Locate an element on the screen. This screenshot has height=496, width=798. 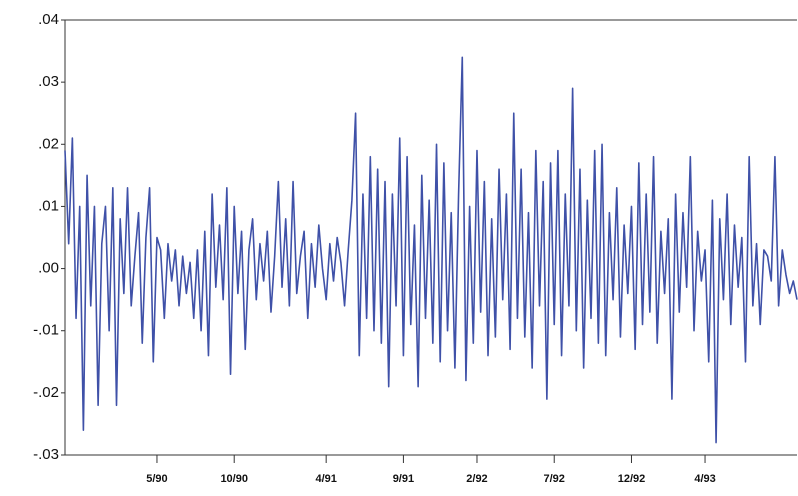
x-tick-label: 4/93 is located at coordinates (704, 479).